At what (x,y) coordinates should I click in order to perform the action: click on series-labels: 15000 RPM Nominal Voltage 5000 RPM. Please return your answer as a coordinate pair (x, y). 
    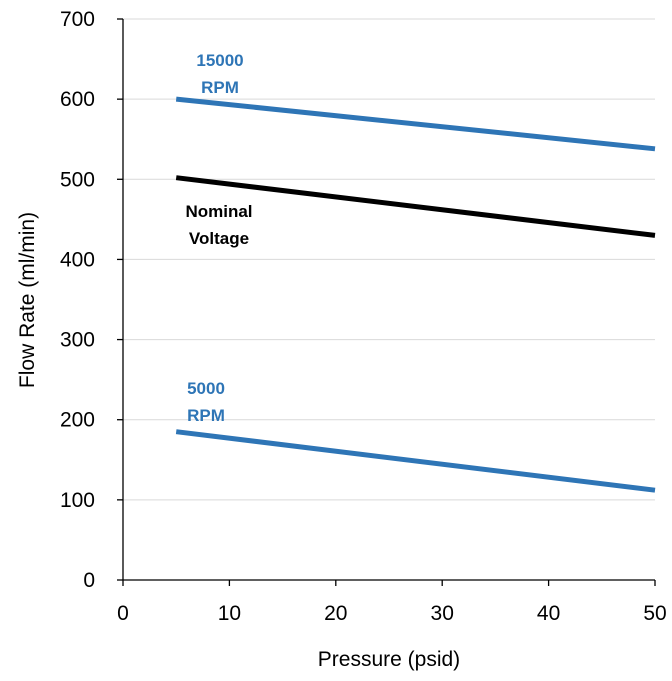
    Looking at the image, I should click on (218, 238).